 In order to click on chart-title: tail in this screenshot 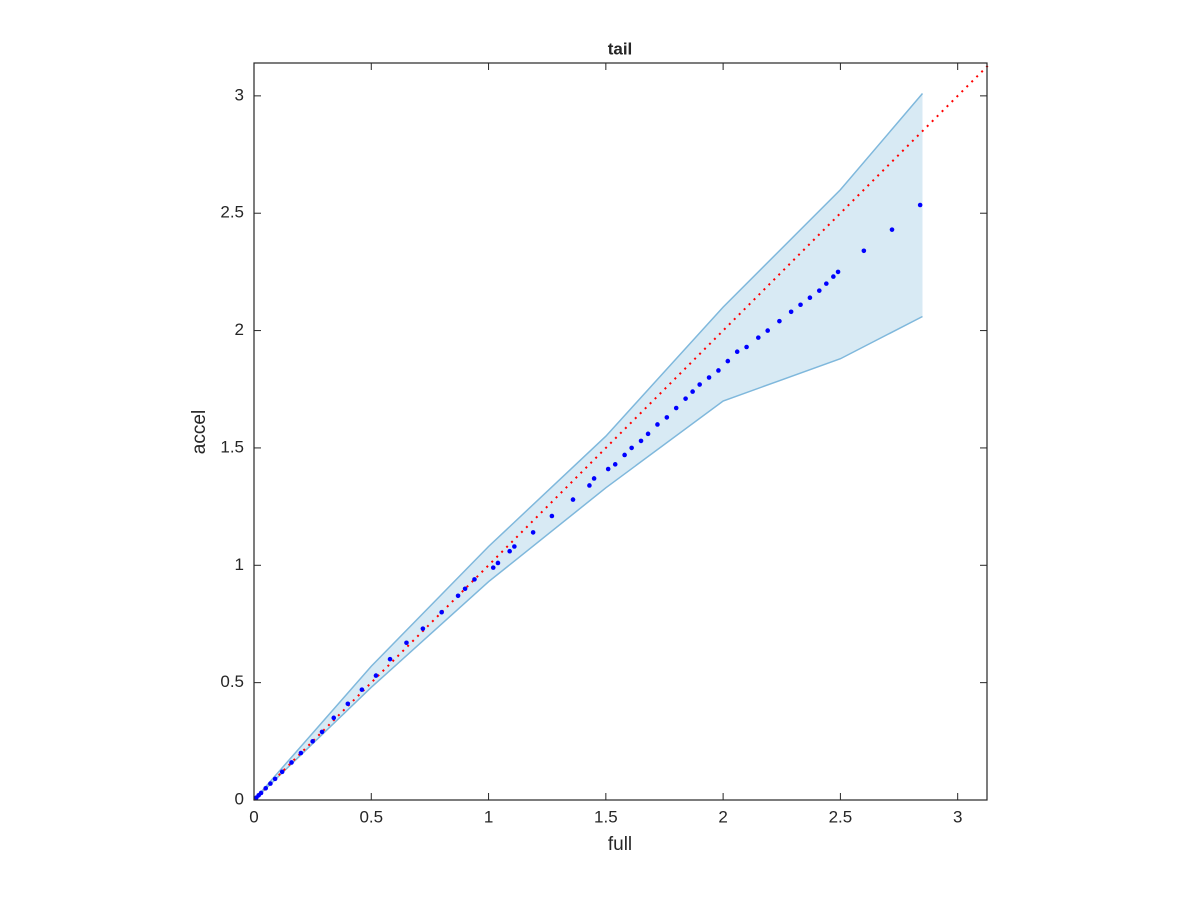, I will do `click(620, 48)`.